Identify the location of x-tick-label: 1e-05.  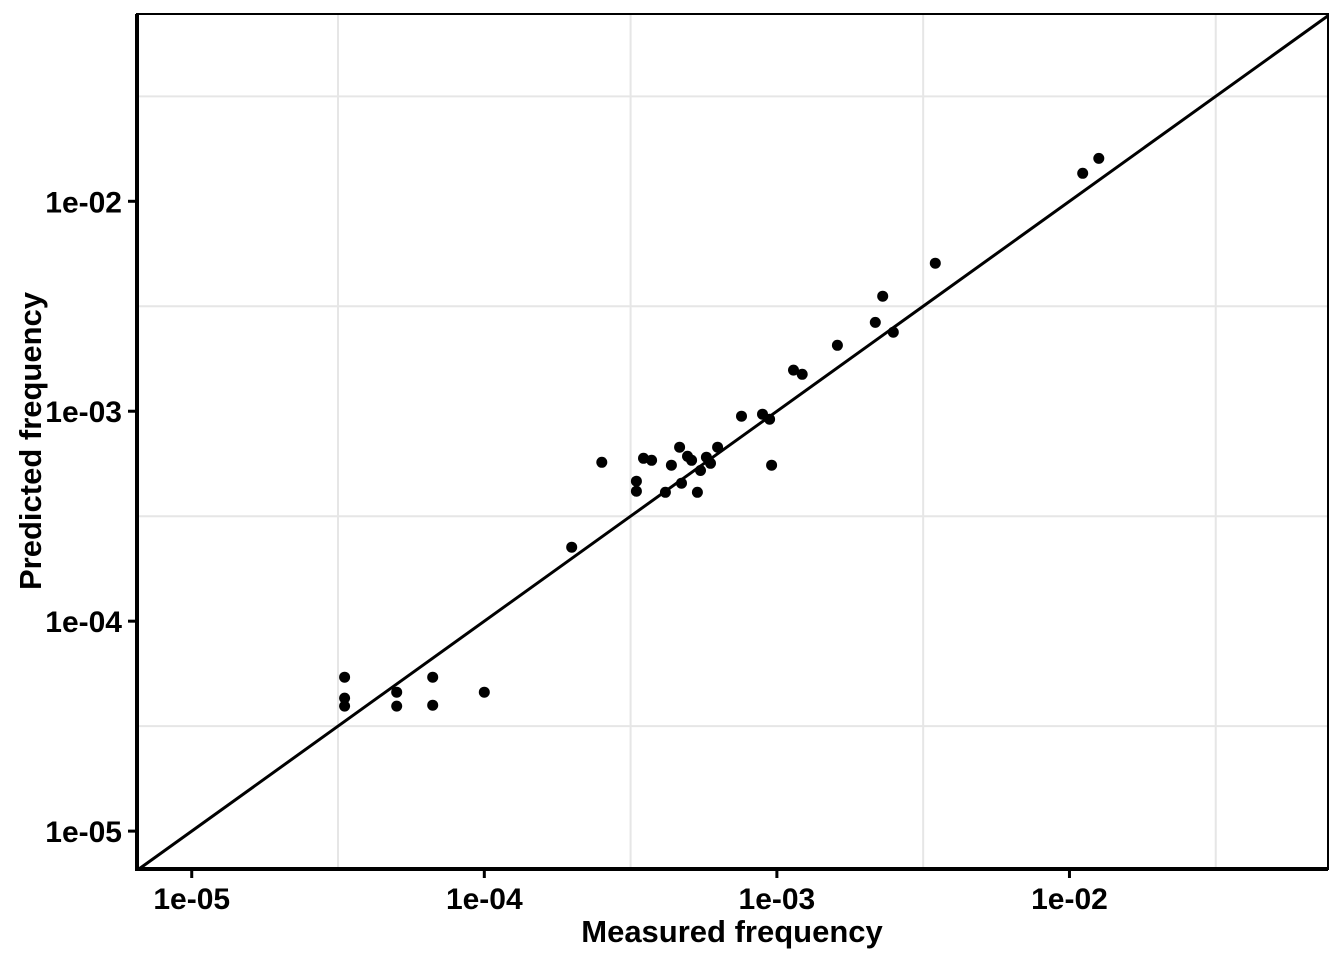
(191, 899).